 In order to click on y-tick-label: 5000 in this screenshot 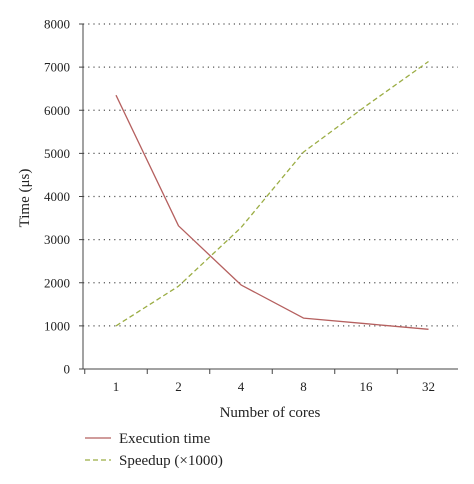, I will do `click(57, 153)`.